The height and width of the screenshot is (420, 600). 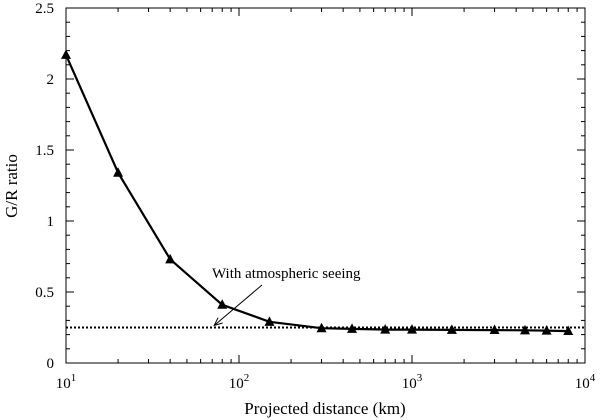 What do you see at coordinates (239, 382) in the screenshot?
I see `x-tick-label: 10²` at bounding box center [239, 382].